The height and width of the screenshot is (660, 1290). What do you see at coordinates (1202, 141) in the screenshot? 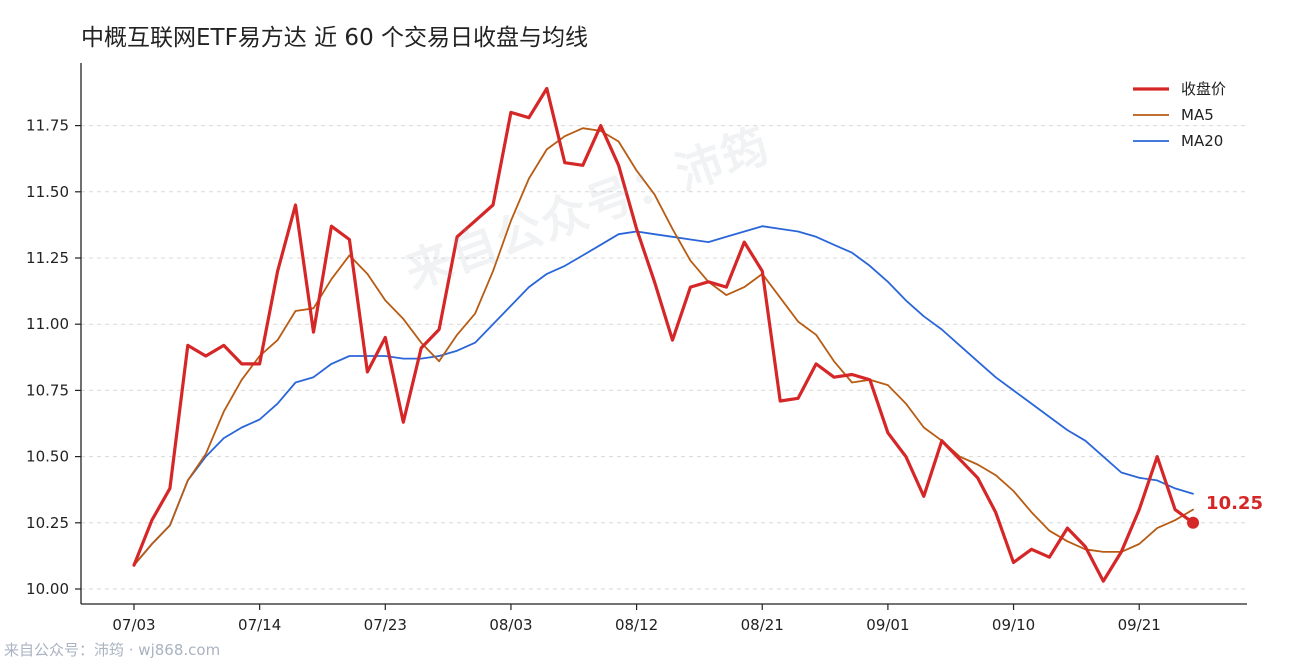
I see `legend-label: MA20` at bounding box center [1202, 141].